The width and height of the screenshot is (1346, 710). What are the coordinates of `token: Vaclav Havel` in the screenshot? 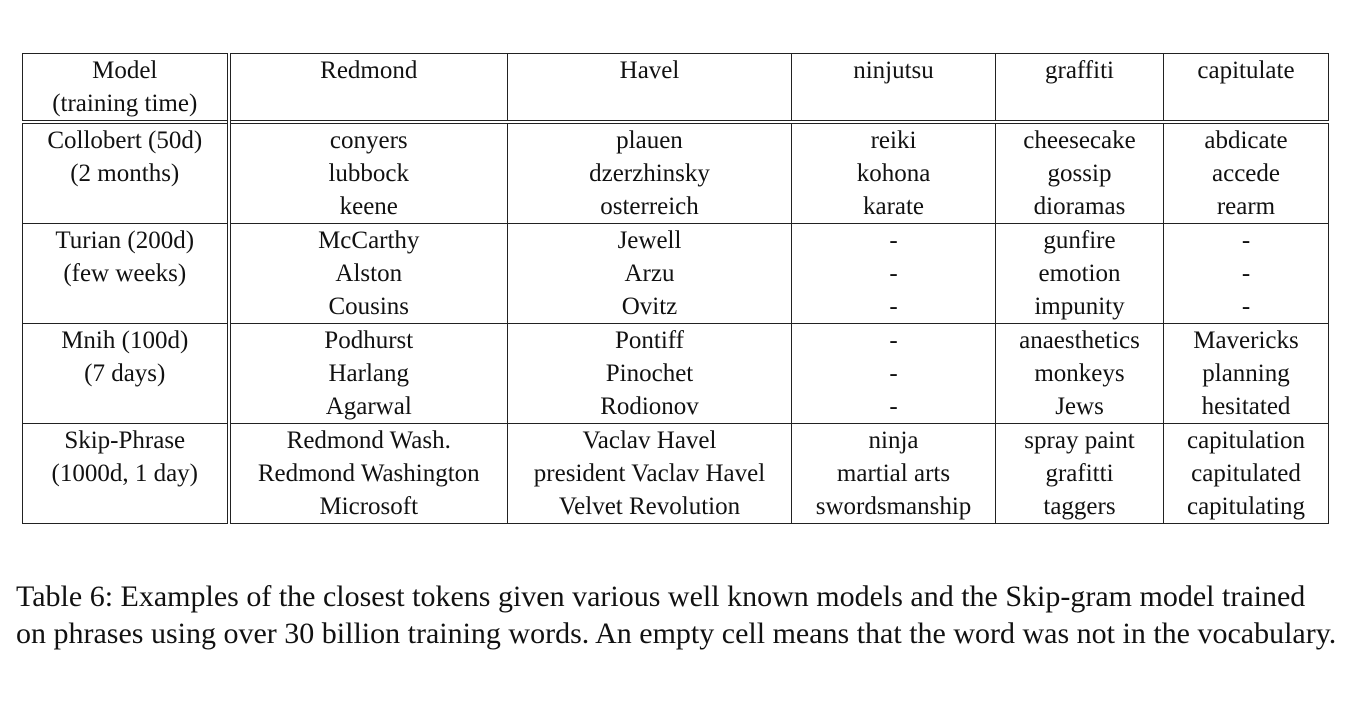 It's located at (649, 440).